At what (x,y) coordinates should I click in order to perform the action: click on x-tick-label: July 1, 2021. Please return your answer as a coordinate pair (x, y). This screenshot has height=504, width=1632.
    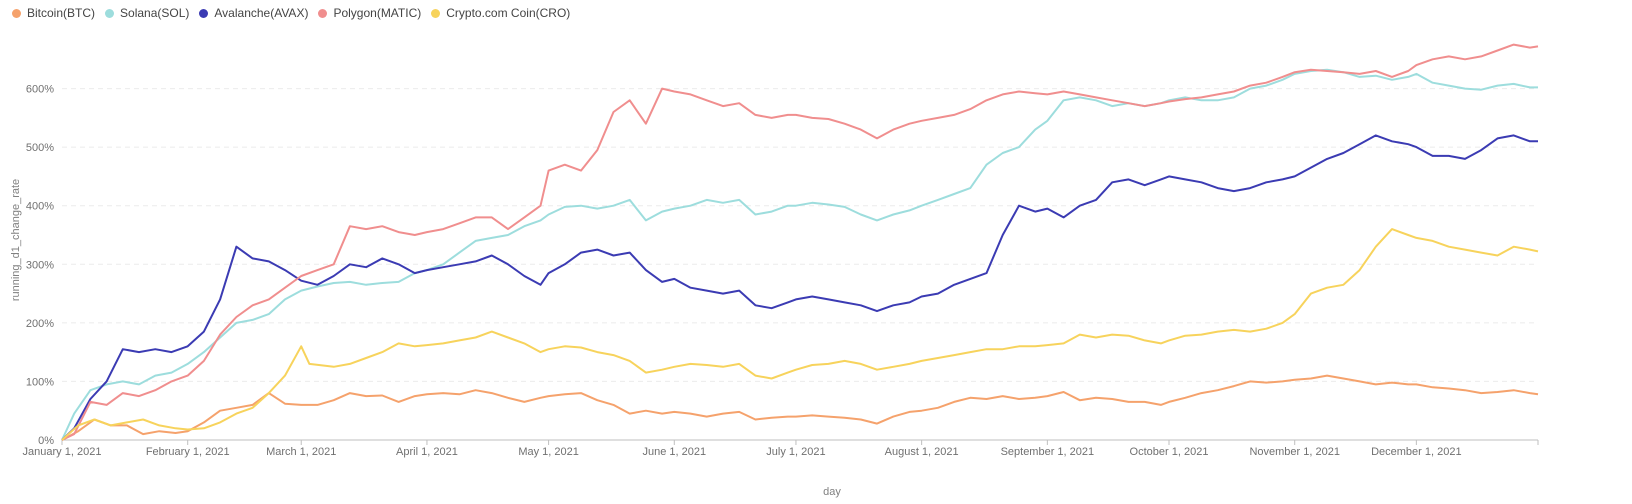
    Looking at the image, I should click on (795, 452).